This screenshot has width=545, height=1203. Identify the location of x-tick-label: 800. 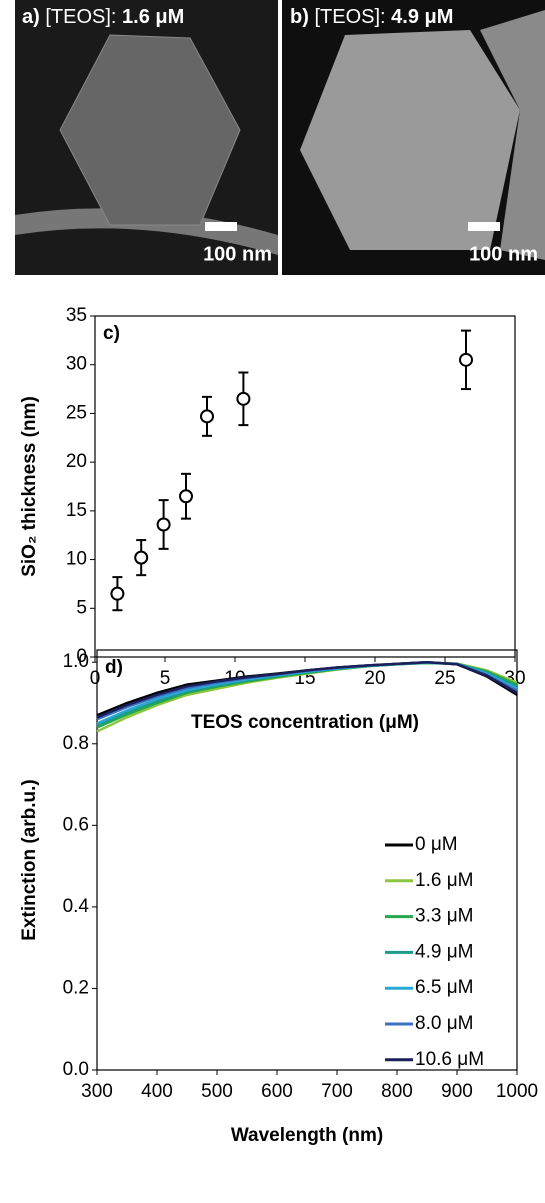
(397, 1091).